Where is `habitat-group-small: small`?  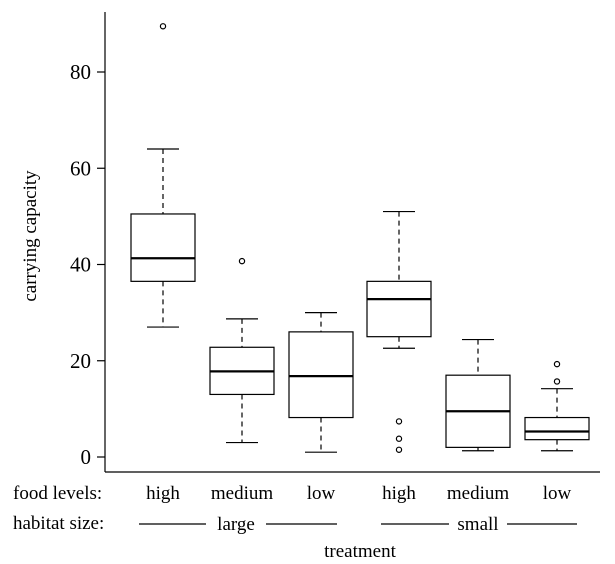
habitat-group-small: small is located at coordinates (479, 524).